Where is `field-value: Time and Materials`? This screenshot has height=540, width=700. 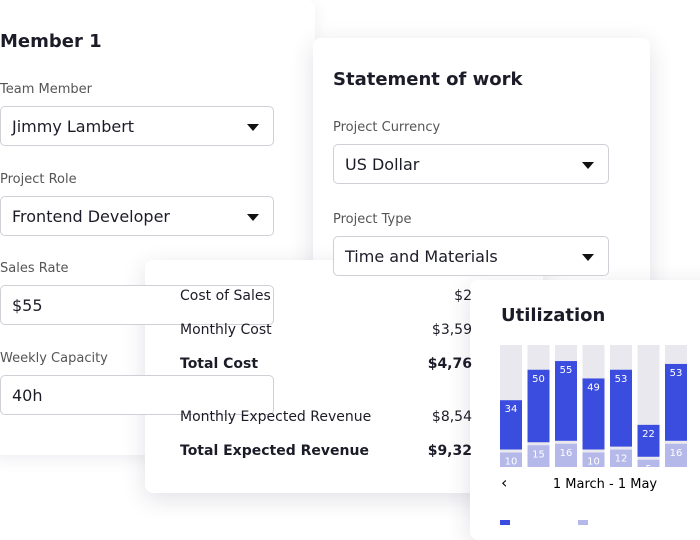
field-value: Time and Materials is located at coordinates (421, 256).